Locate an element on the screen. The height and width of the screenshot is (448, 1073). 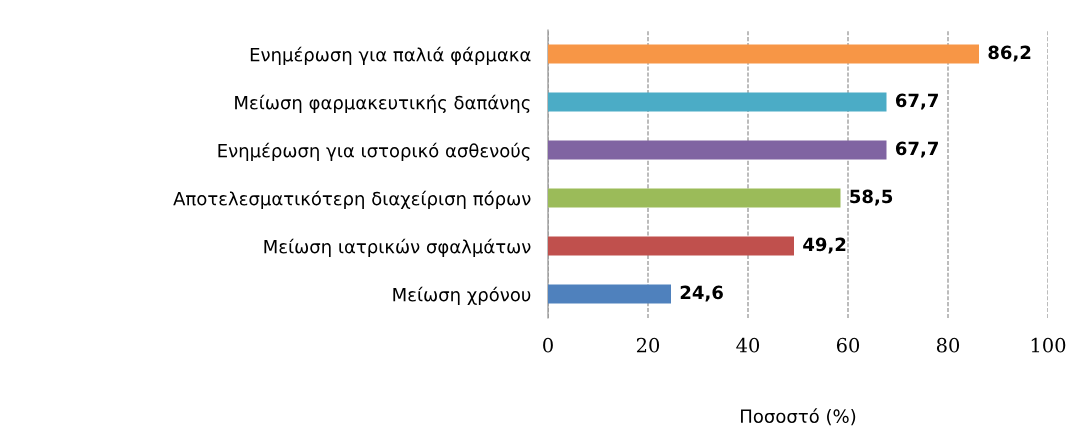
data-label: 24,6 is located at coordinates (701, 293).